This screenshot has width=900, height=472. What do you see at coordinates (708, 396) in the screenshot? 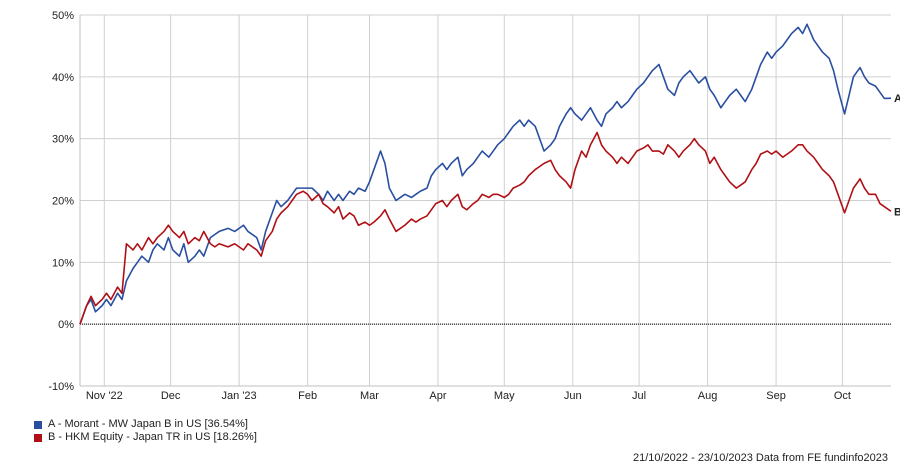
I see `x-tick-label: Aug` at bounding box center [708, 396].